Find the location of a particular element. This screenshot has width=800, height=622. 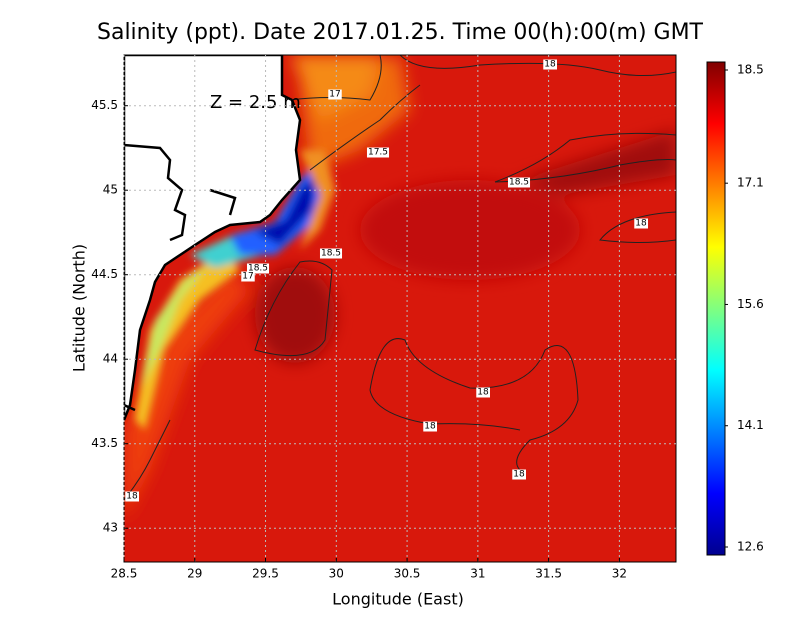

colorbar-tick-label: 18.5 is located at coordinates (750, 70).